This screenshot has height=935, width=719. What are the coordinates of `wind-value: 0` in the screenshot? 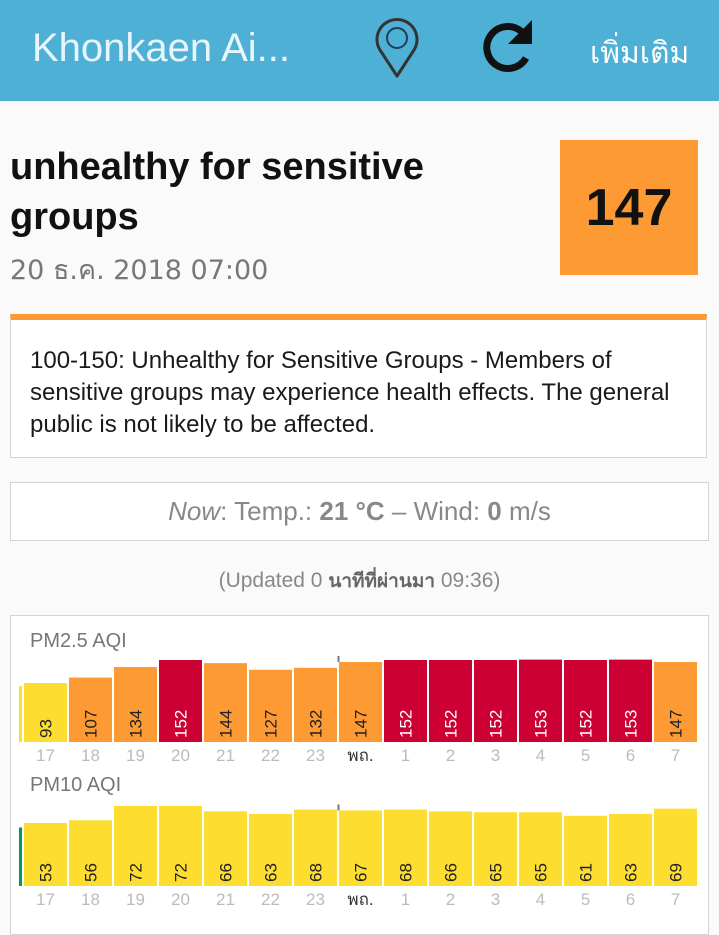 It's located at (494, 511).